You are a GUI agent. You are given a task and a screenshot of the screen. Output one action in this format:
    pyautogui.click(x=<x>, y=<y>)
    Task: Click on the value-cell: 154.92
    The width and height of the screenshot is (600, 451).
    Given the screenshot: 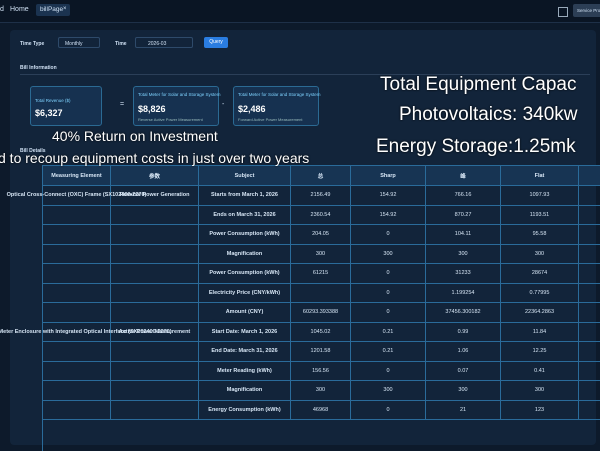 What is the action you would take?
    pyautogui.click(x=388, y=196)
    